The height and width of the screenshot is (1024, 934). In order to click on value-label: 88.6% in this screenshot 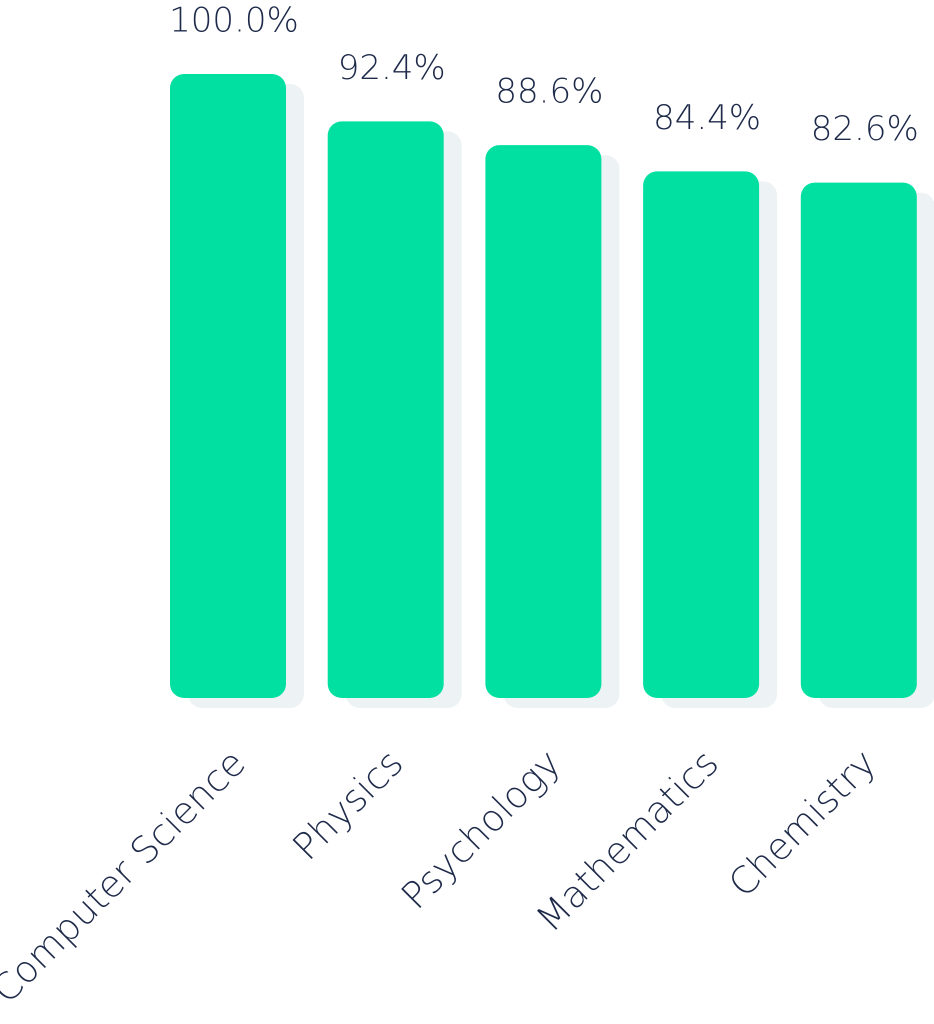, I will do `click(549, 92)`.